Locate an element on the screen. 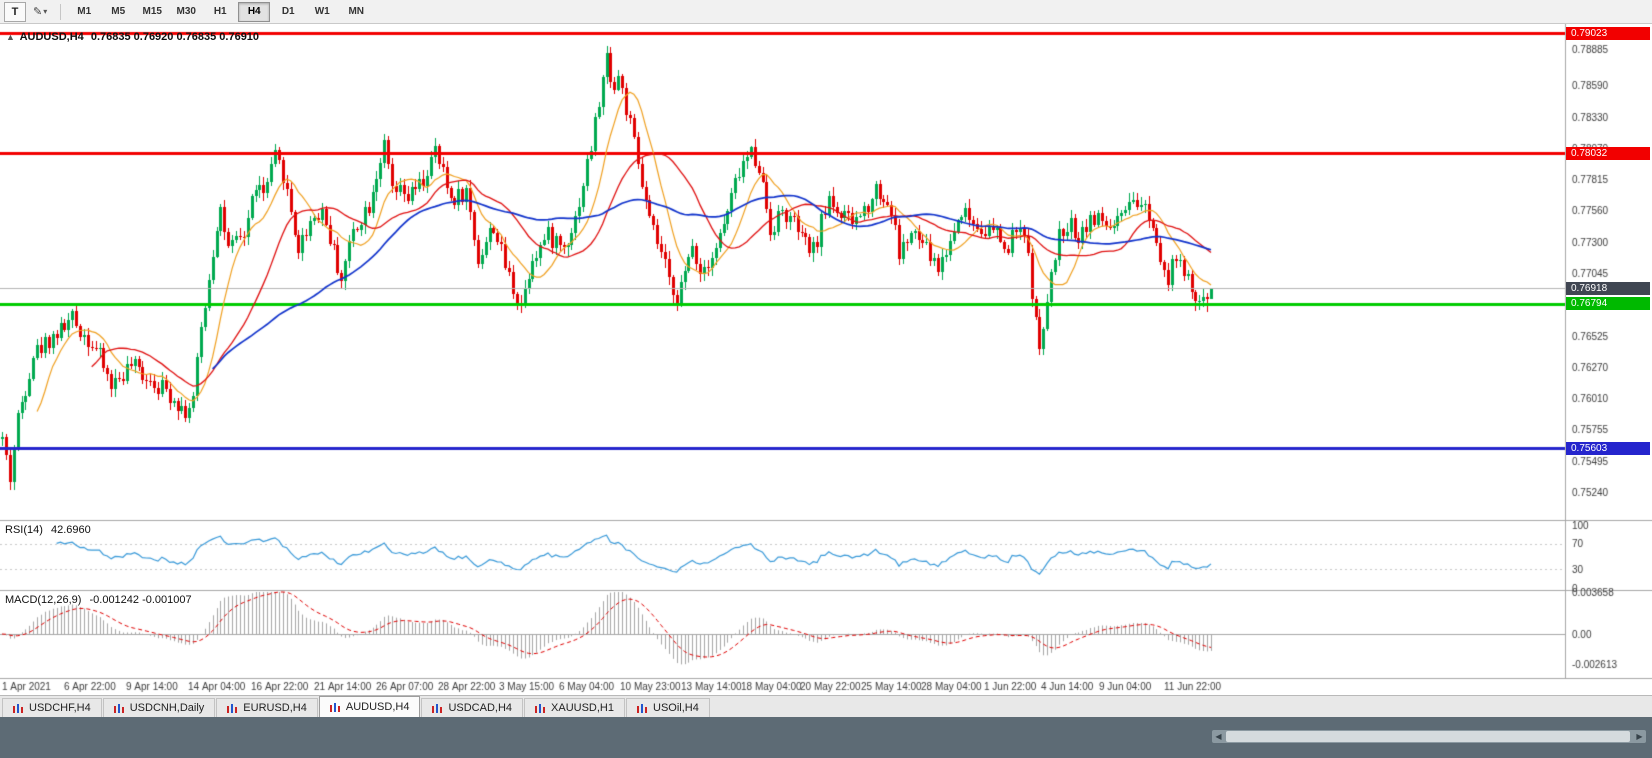 The height and width of the screenshot is (758, 1652). chart-tab-label: USDCHF,H4 is located at coordinates (60, 708).